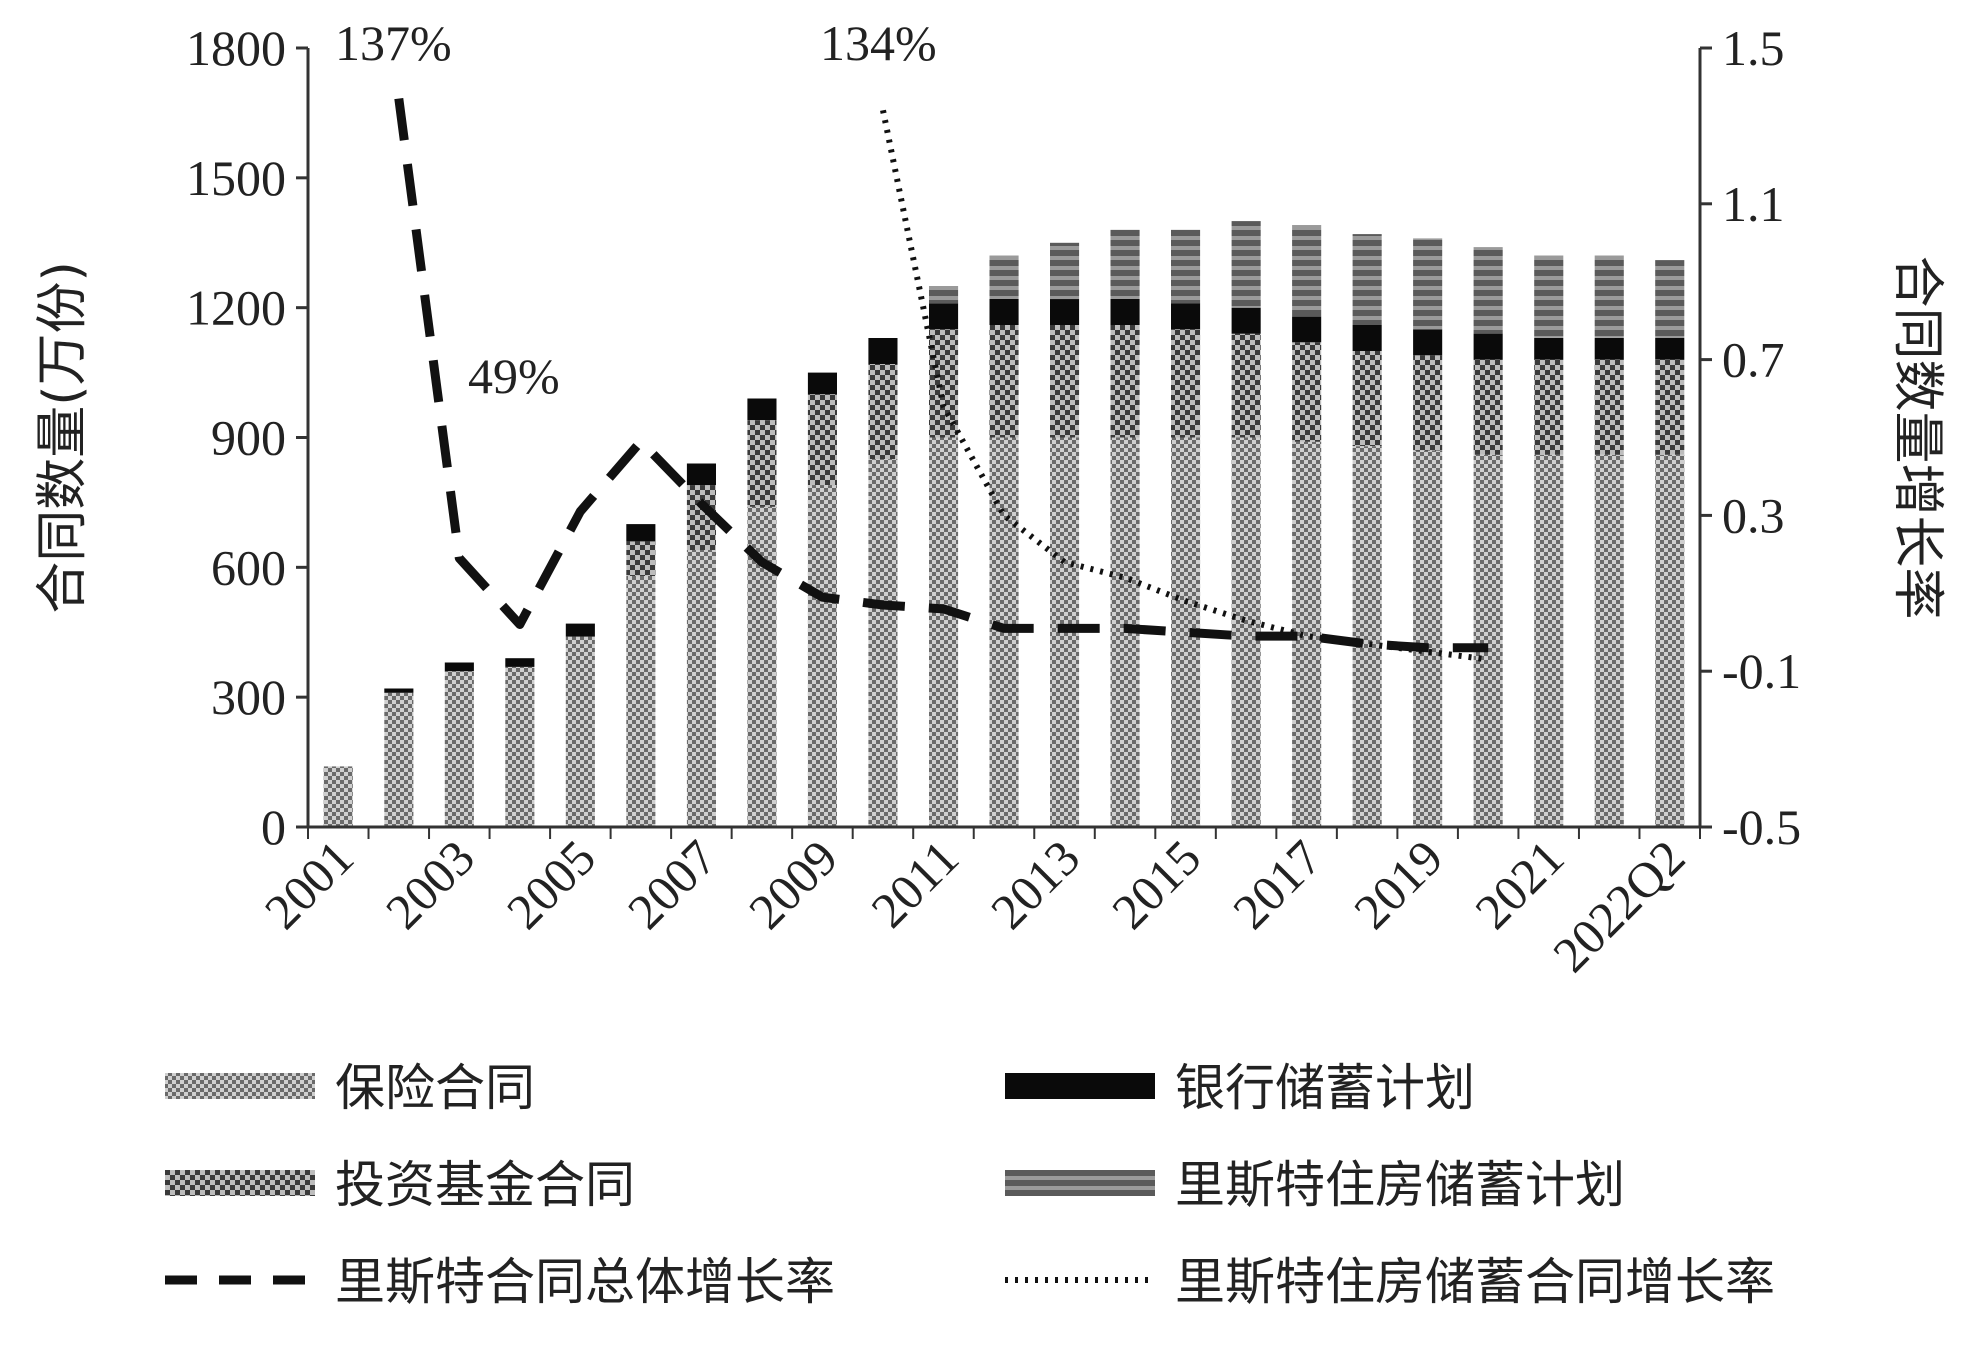 The height and width of the screenshot is (1350, 1969). What do you see at coordinates (636, 209) in the screenshot?
I see `annotations-layer: 137% 49% 134%` at bounding box center [636, 209].